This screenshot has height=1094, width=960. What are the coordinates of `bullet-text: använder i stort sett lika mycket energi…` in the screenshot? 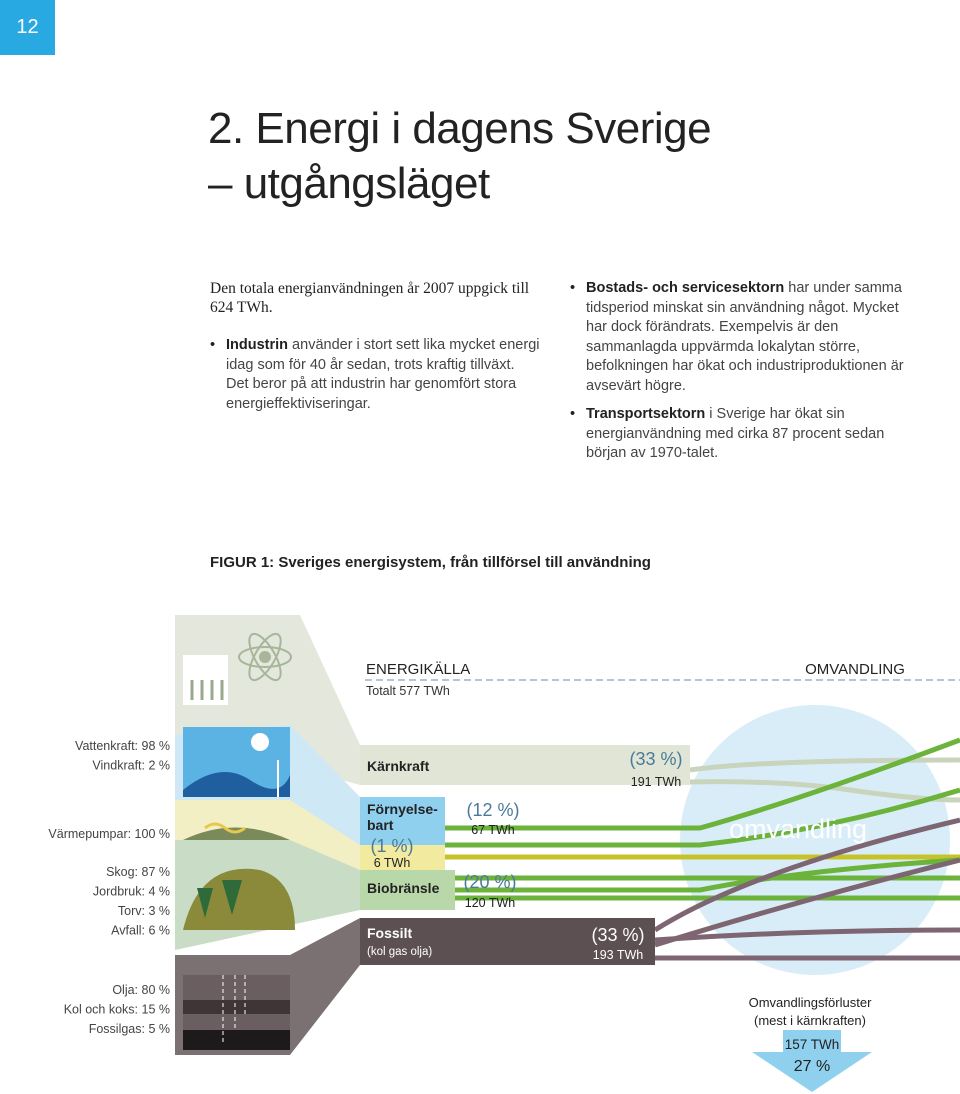 It's located at (383, 374).